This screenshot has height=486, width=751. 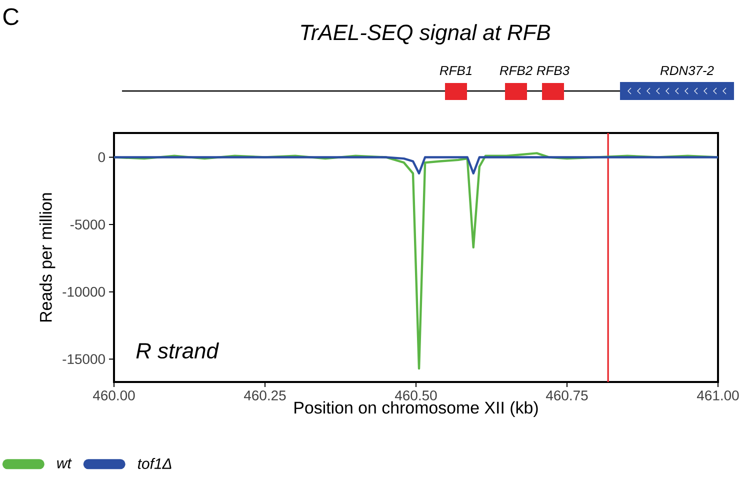 I want to click on y-tick-label: 0, so click(x=101, y=157).